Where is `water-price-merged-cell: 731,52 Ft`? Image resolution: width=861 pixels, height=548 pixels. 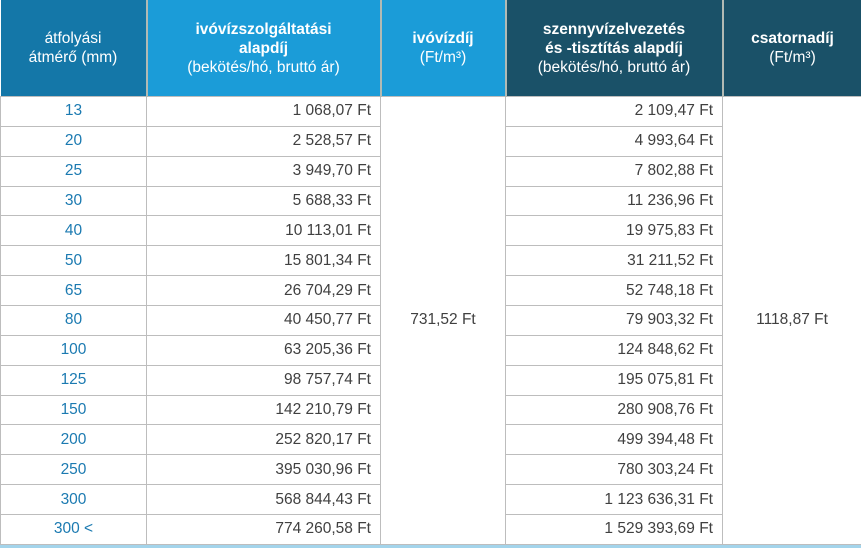 water-price-merged-cell: 731,52 Ft is located at coordinates (443, 321).